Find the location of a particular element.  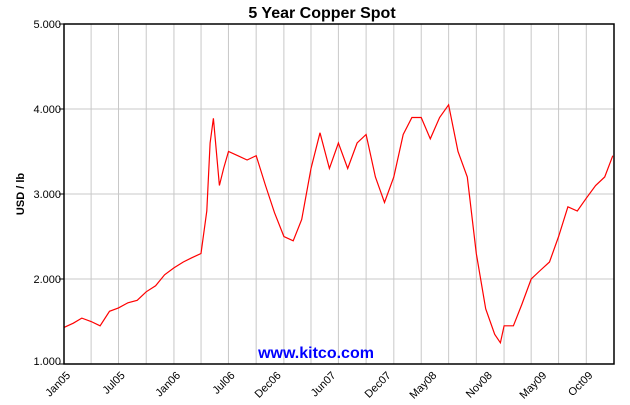

y-axis-label: USD / lb is located at coordinates (21, 194).